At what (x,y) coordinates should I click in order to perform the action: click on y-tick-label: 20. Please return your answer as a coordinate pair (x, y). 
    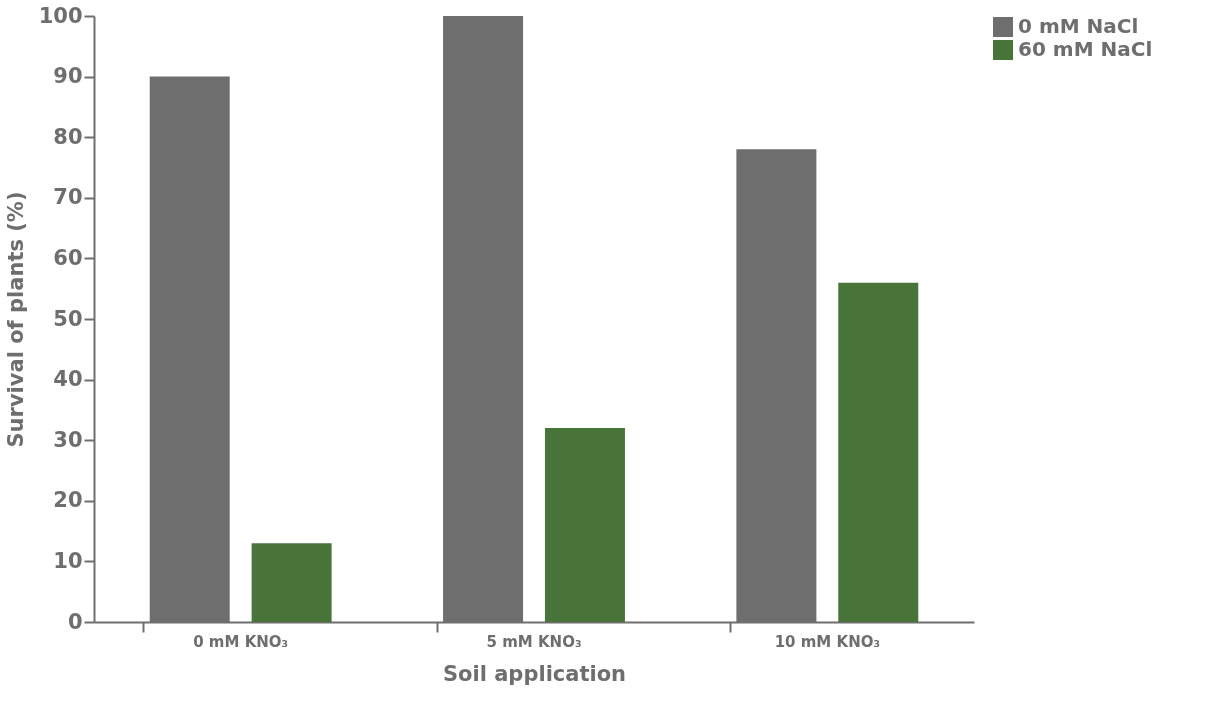
    Looking at the image, I should click on (68, 500).